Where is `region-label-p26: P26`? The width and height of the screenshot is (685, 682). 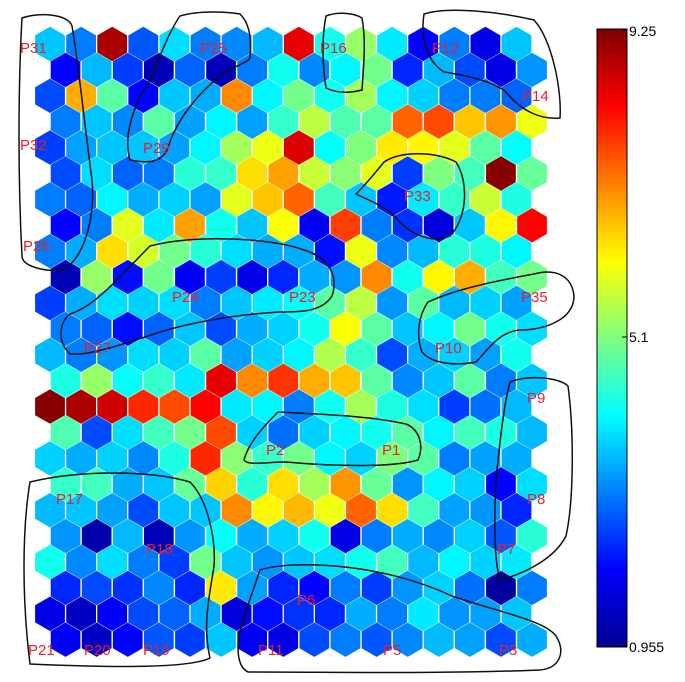 region-label-p26: P26 is located at coordinates (36, 246).